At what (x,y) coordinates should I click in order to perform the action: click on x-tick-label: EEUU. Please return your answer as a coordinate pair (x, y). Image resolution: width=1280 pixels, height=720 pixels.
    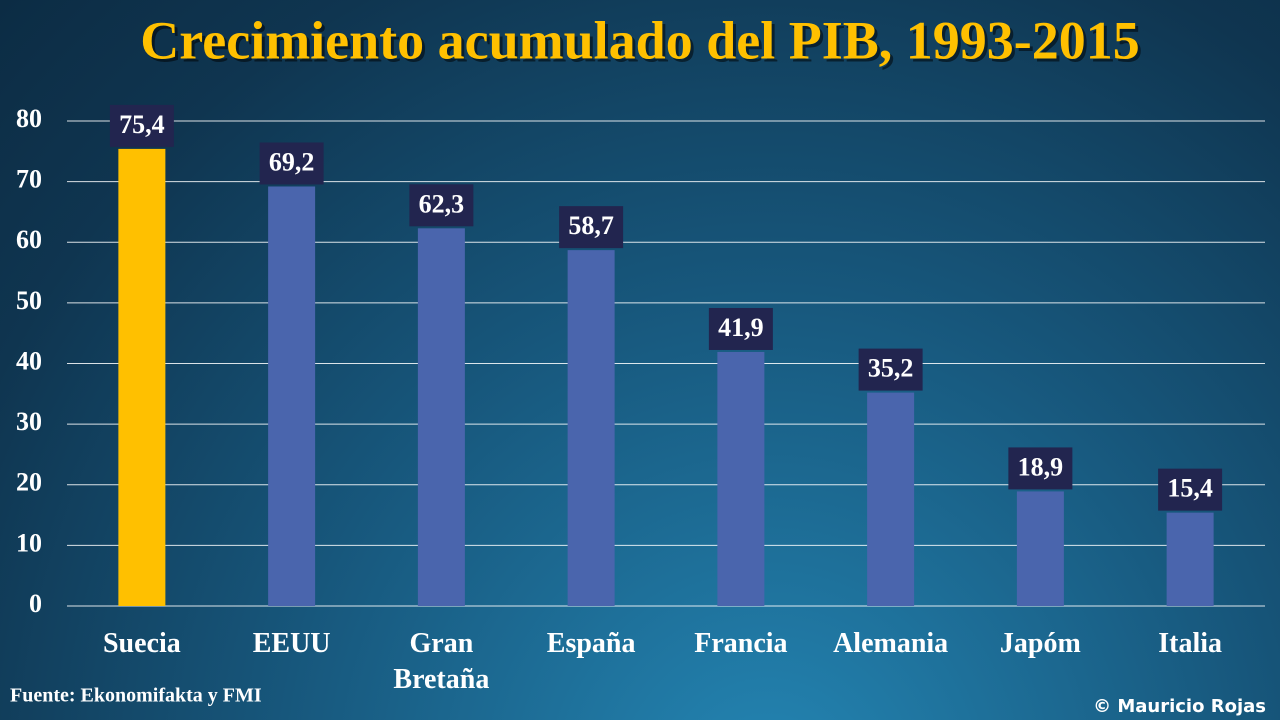
    Looking at the image, I should click on (291, 643).